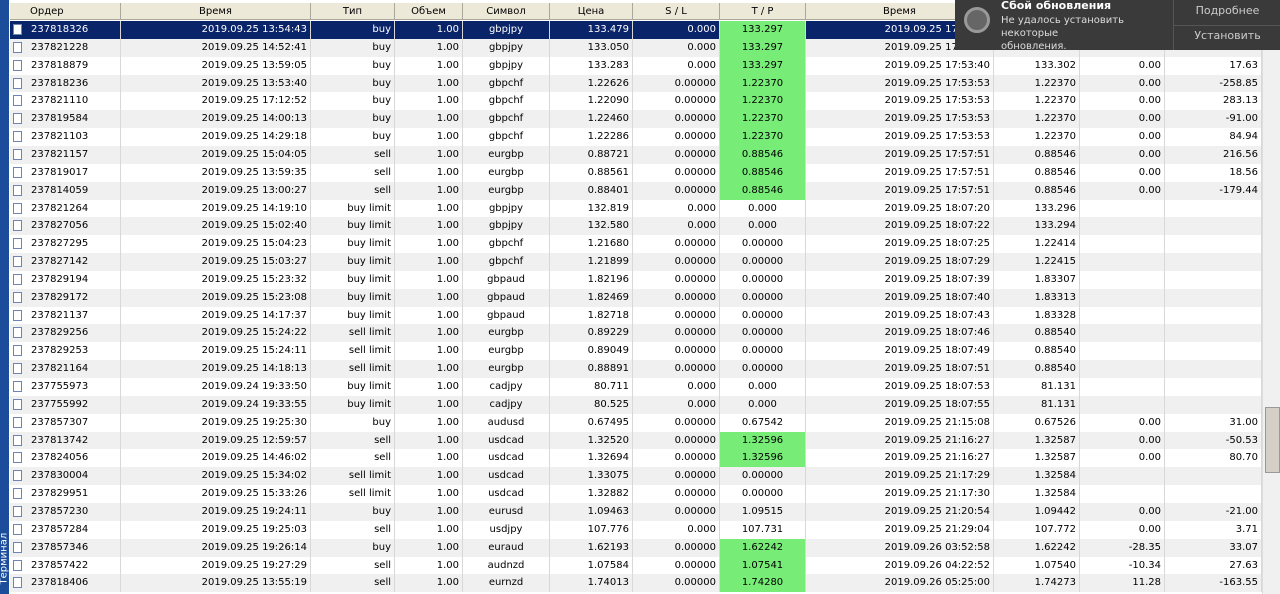 This screenshot has height=594, width=1280. Describe the element at coordinates (900, 565) in the screenshot. I see `table-cell: 2019.09.26 04:22:52` at that location.